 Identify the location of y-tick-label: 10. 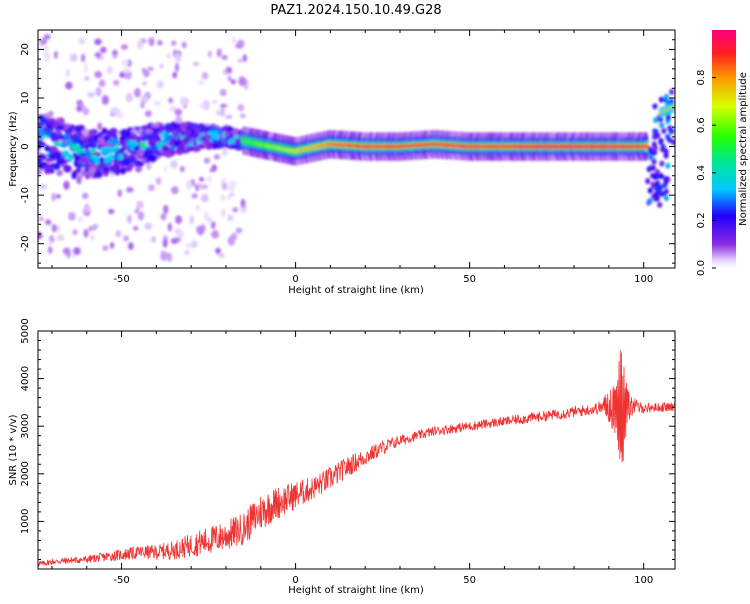
(25, 98).